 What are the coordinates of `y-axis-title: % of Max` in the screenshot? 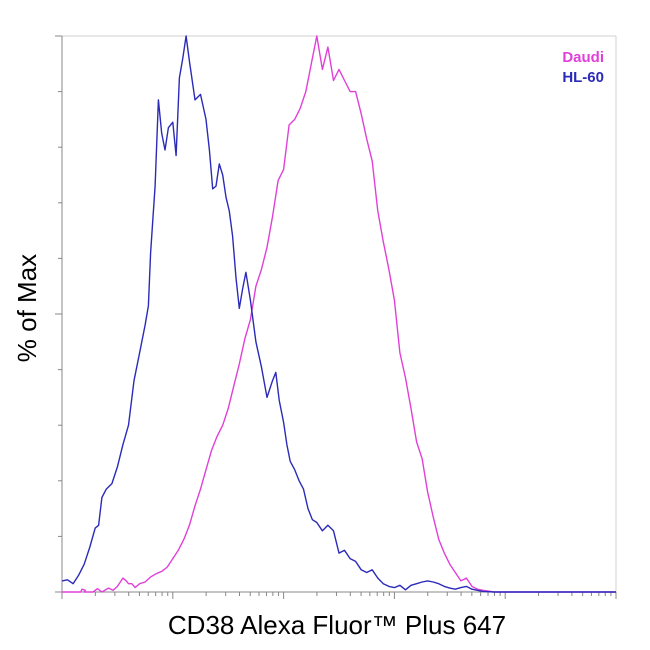 It's located at (27, 308).